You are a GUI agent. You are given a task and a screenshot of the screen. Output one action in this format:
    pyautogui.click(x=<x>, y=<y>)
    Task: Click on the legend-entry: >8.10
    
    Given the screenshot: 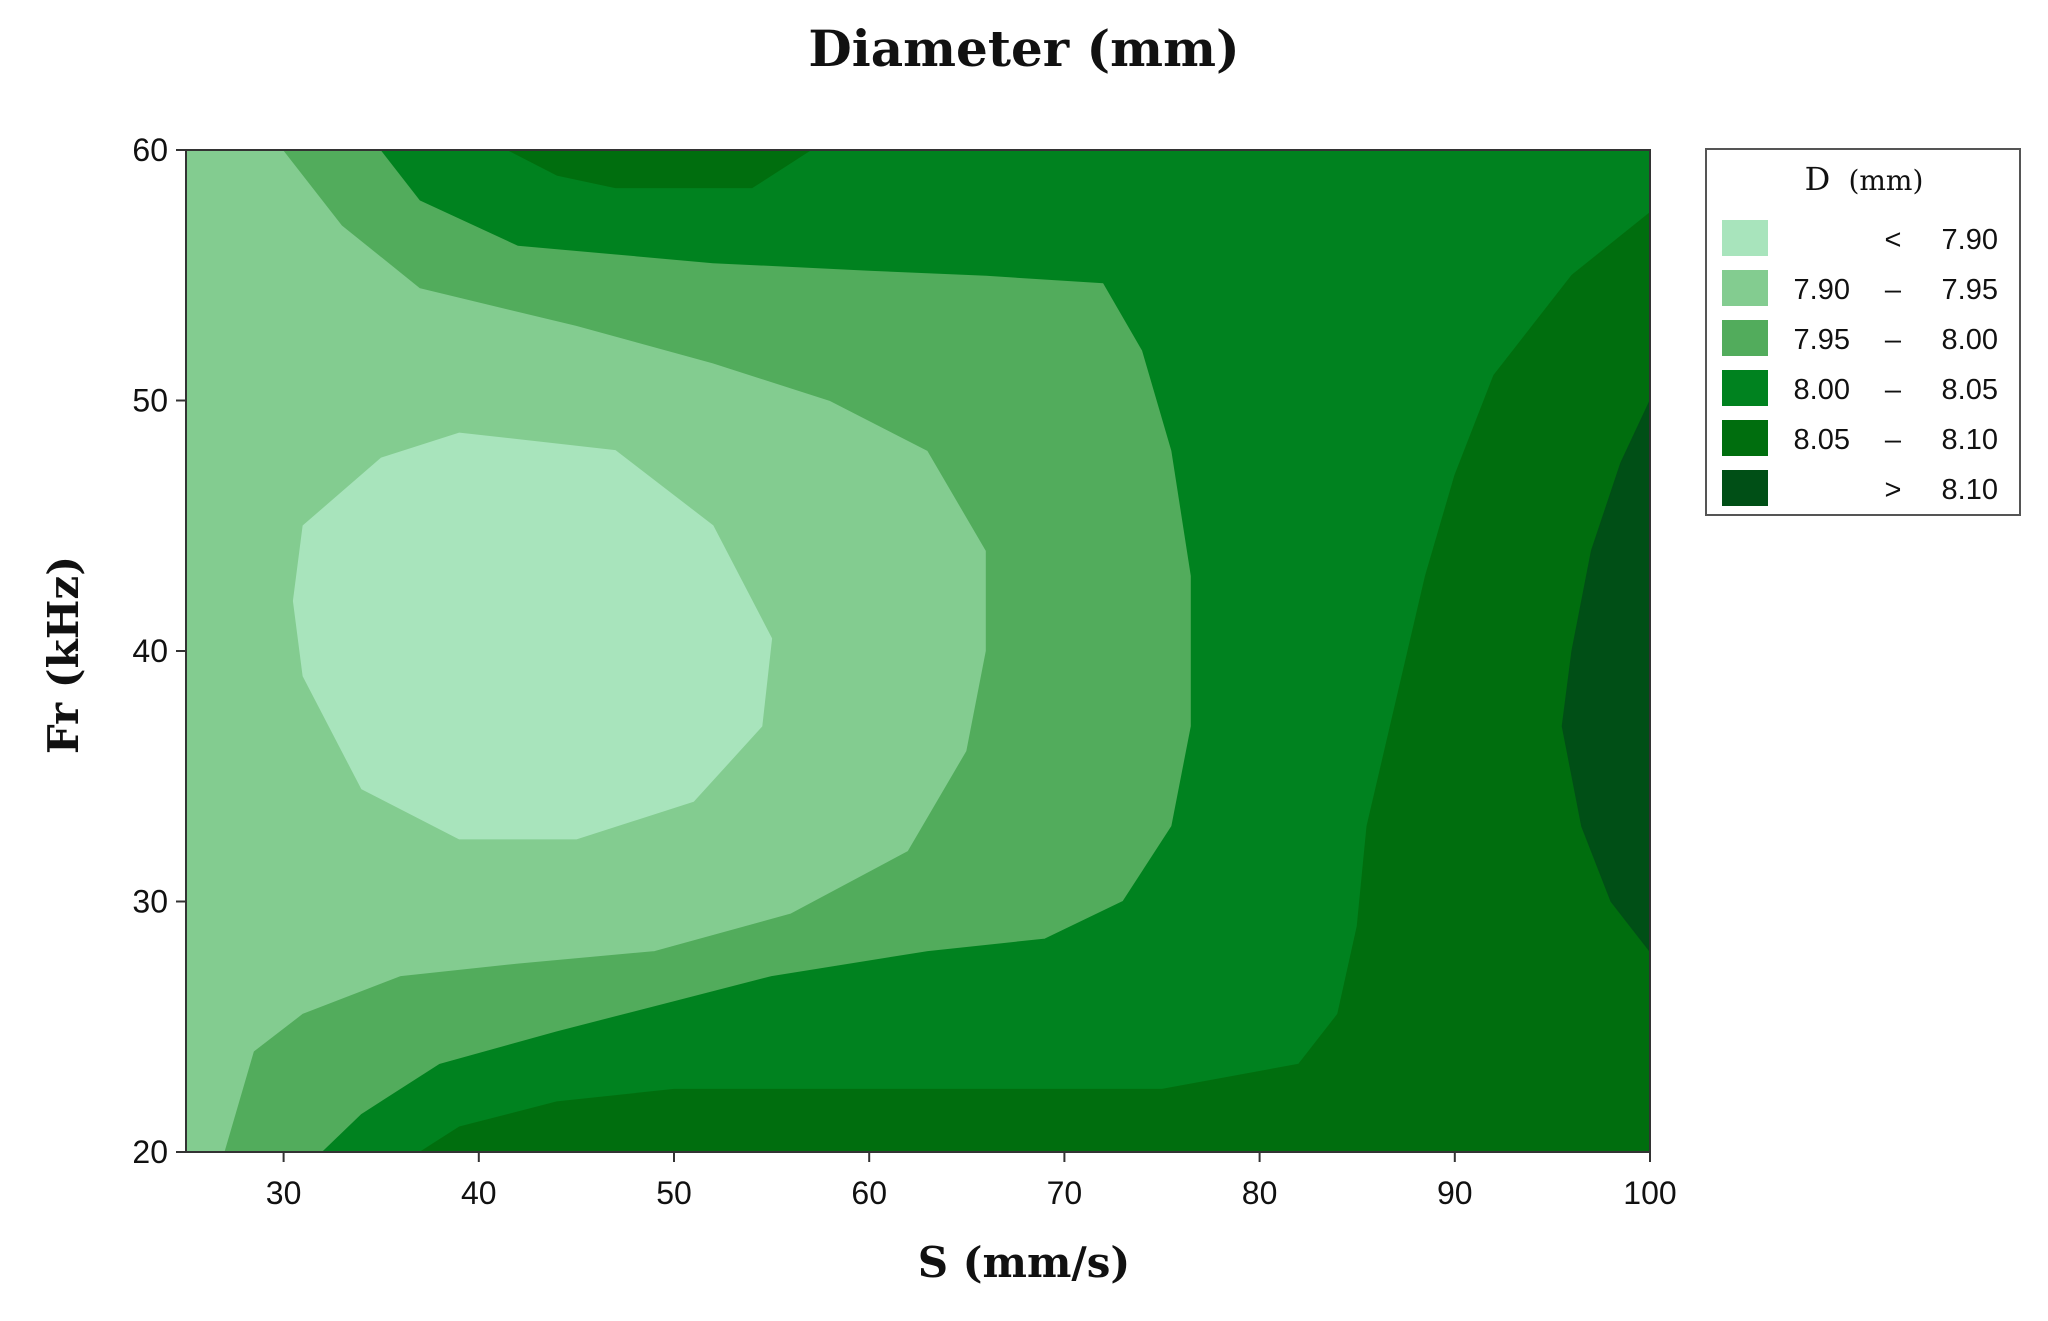 What is the action you would take?
    pyautogui.click(x=1860, y=488)
    